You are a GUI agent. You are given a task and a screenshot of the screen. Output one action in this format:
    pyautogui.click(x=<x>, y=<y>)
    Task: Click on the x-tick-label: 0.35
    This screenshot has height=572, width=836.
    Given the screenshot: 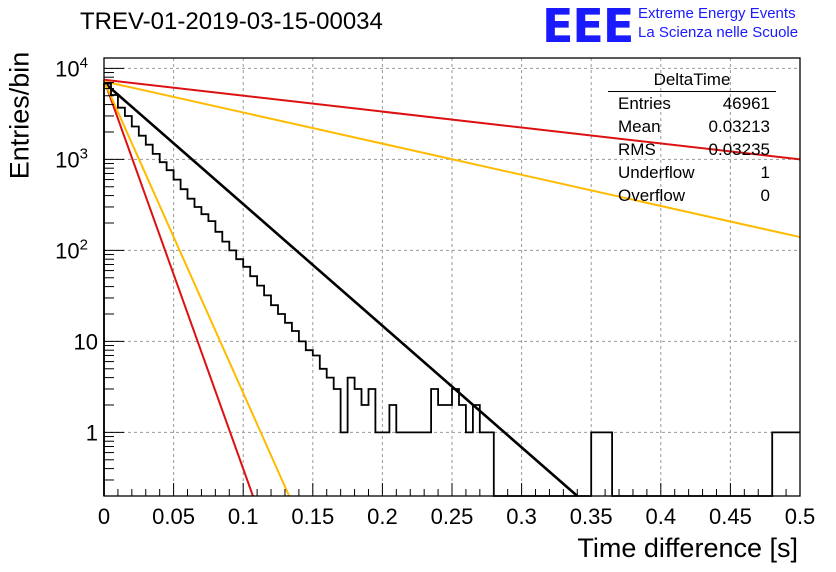 What is the action you would take?
    pyautogui.click(x=591, y=516)
    